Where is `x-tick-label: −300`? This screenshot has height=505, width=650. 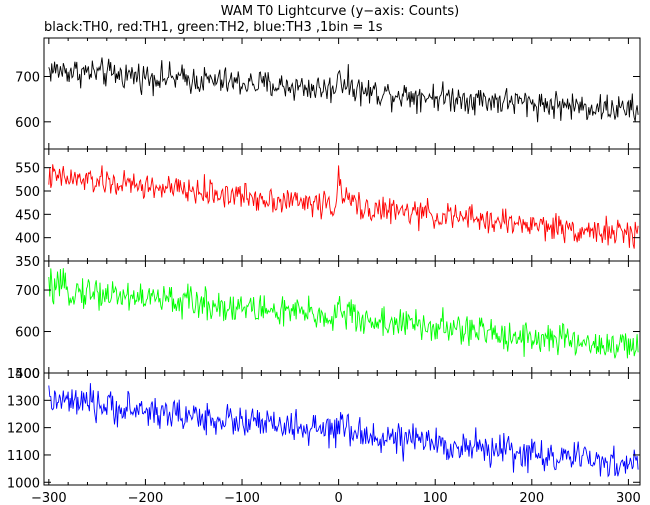
x-tick-label: −300 is located at coordinates (49, 498).